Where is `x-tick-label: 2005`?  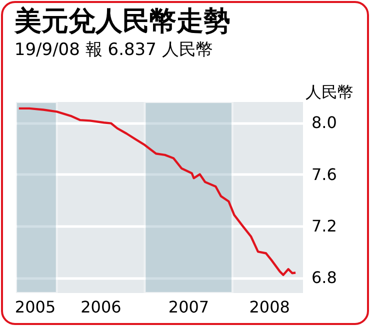
x-tick-label: 2005 is located at coordinates (35, 307).